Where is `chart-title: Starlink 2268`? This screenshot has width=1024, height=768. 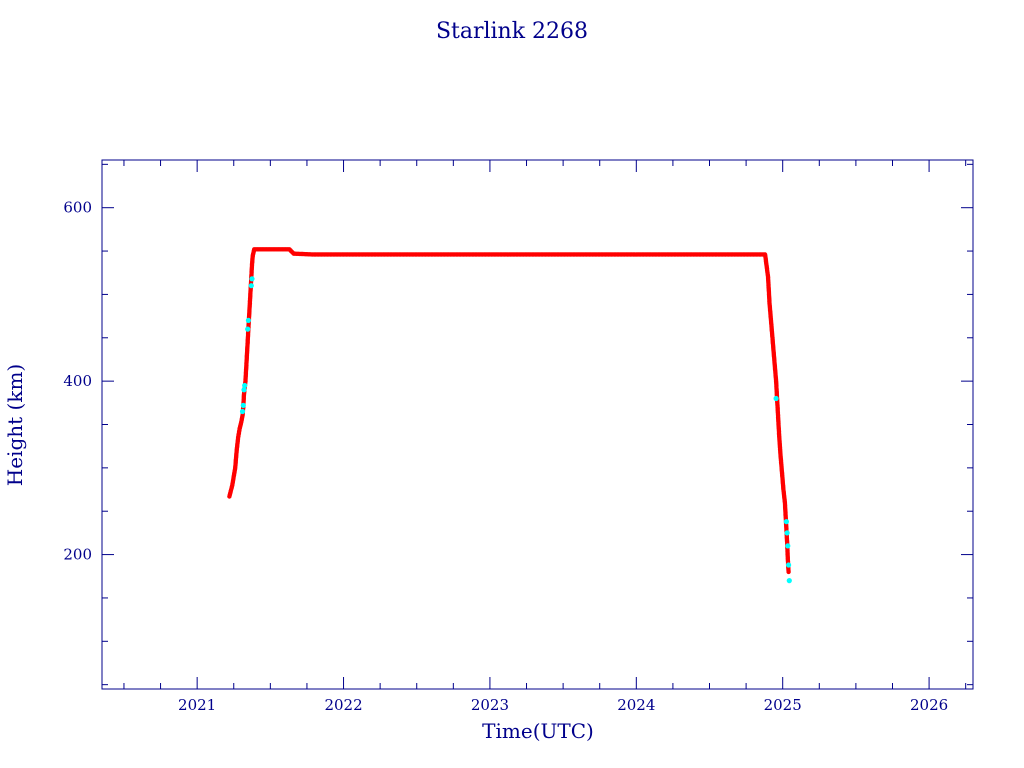 chart-title: Starlink 2268 is located at coordinates (512, 31).